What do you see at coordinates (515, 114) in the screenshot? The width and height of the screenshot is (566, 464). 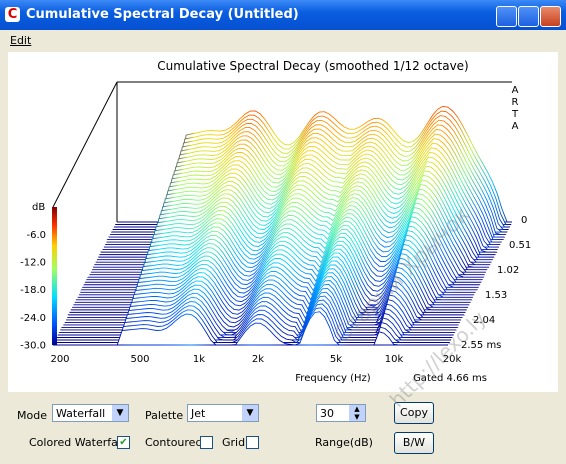 I see `brand-letter: T` at bounding box center [515, 114].